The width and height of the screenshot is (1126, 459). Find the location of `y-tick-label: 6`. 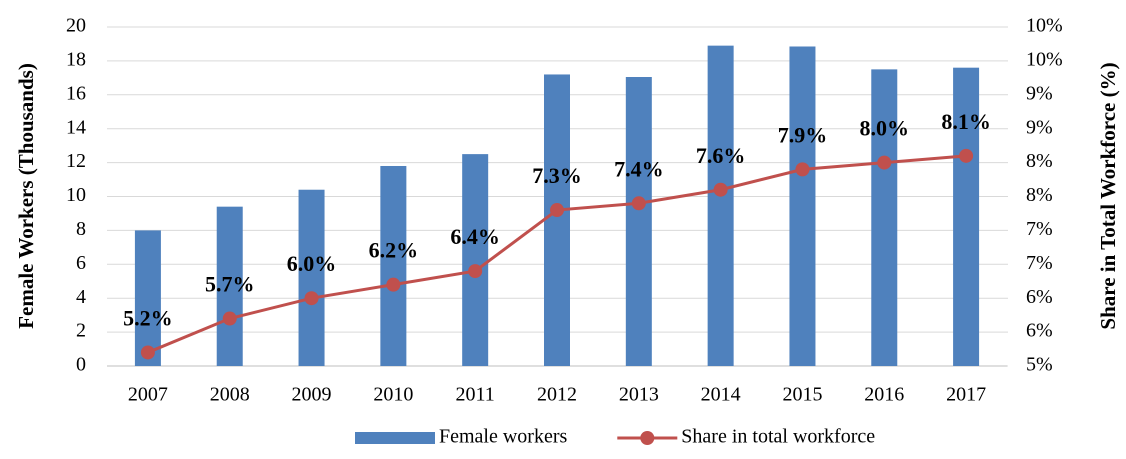

y-tick-label: 6 is located at coordinates (81, 263).